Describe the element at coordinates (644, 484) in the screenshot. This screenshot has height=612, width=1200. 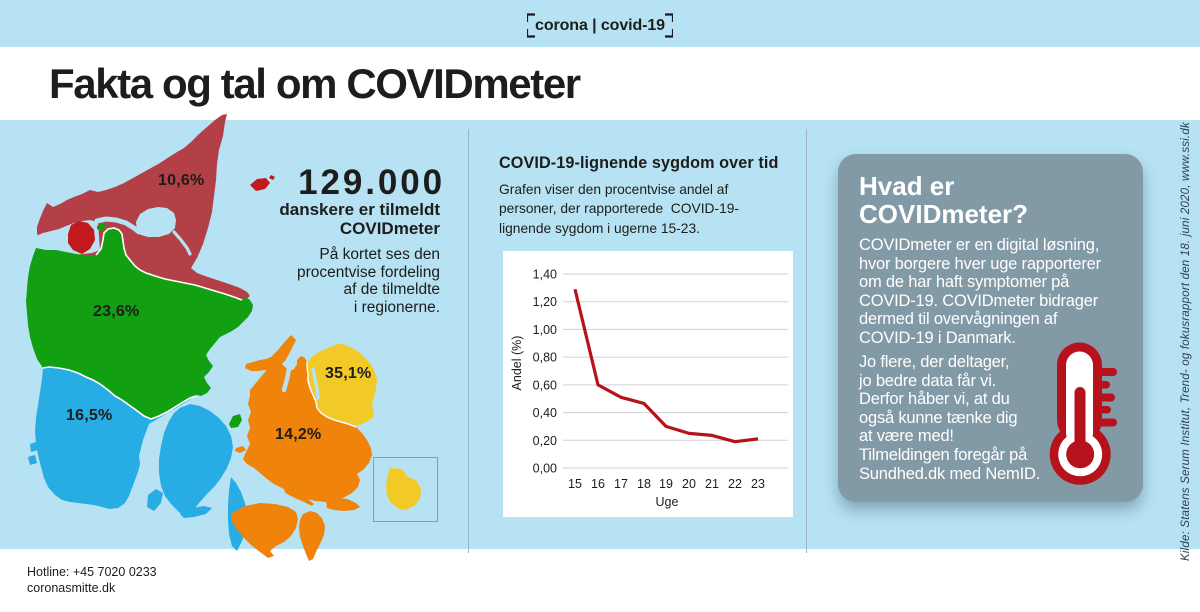
I see `svg-text: 18` at that location.